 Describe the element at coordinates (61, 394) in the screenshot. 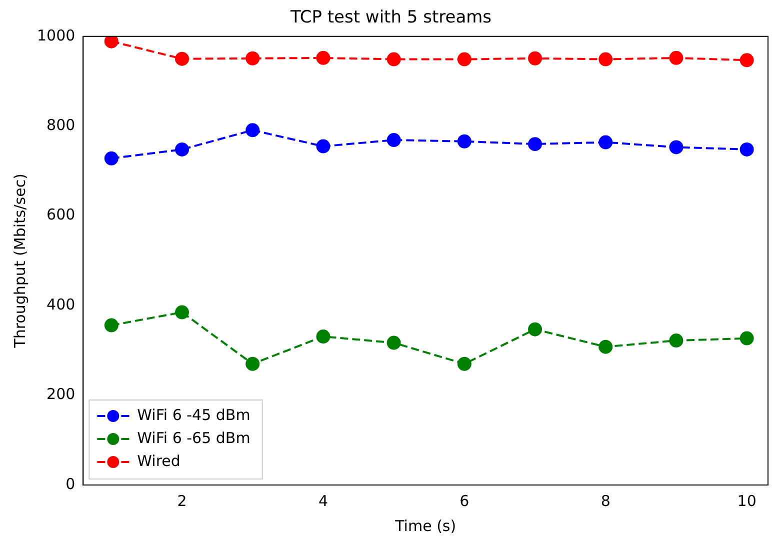

I see `y-tick-label: 200` at that location.